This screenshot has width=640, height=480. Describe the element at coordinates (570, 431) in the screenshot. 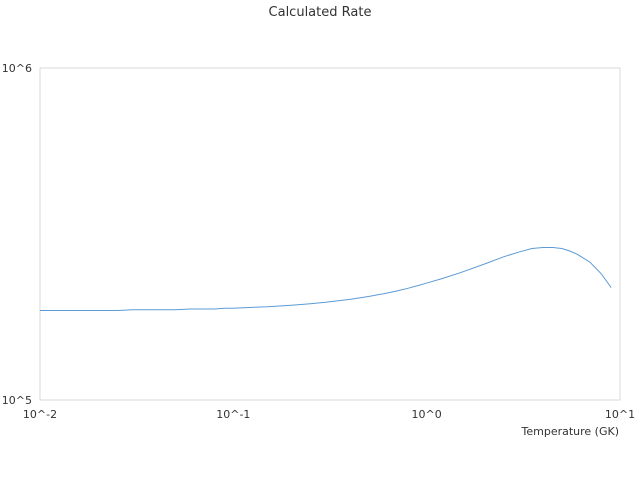

I see `x-axis-title: Temperature (GK)` at that location.